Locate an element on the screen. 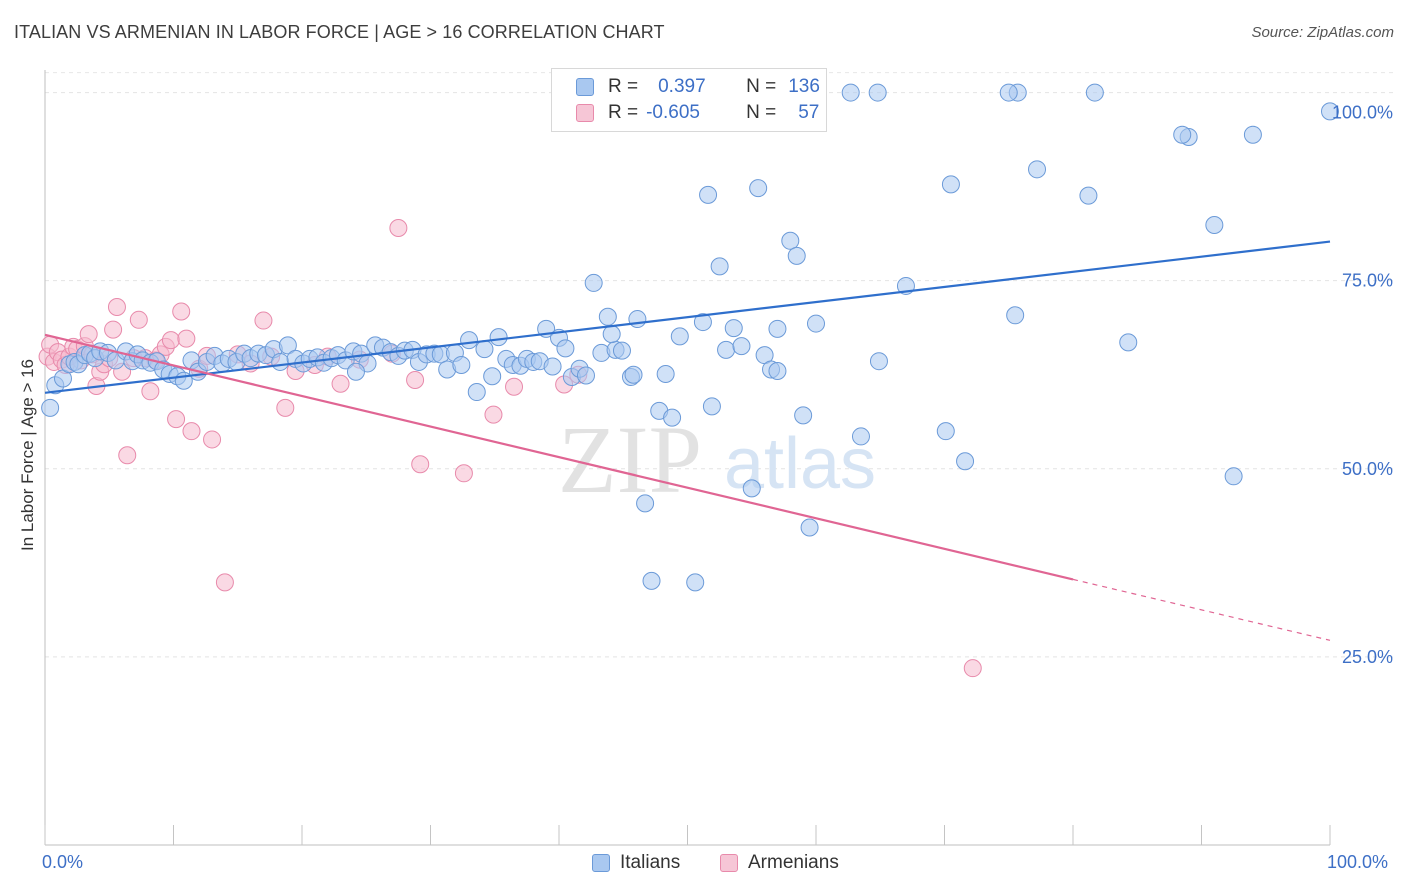 The width and height of the screenshot is (1406, 892). y-tick-label-0: 25.0% is located at coordinates (1367, 657).